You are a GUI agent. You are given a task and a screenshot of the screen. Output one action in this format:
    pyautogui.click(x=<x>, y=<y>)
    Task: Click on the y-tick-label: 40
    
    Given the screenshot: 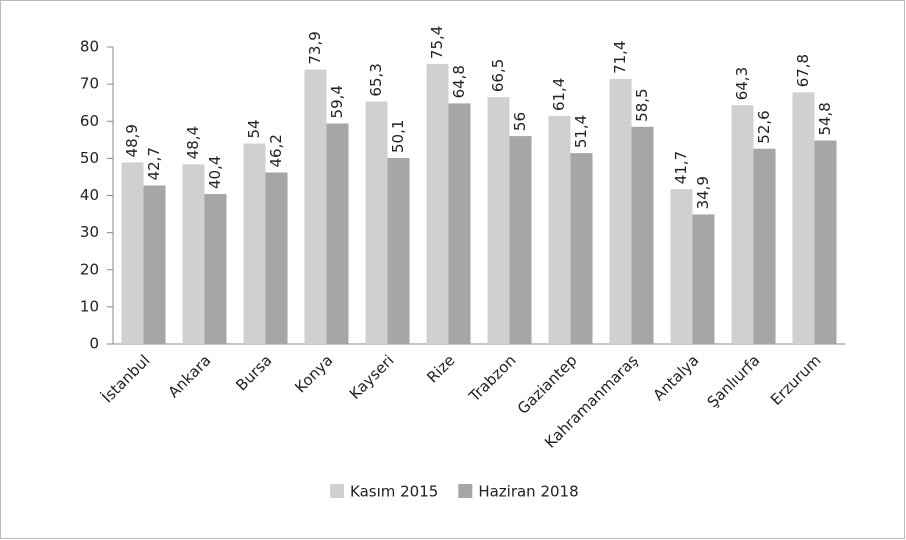 What is the action you would take?
    pyautogui.click(x=89, y=195)
    